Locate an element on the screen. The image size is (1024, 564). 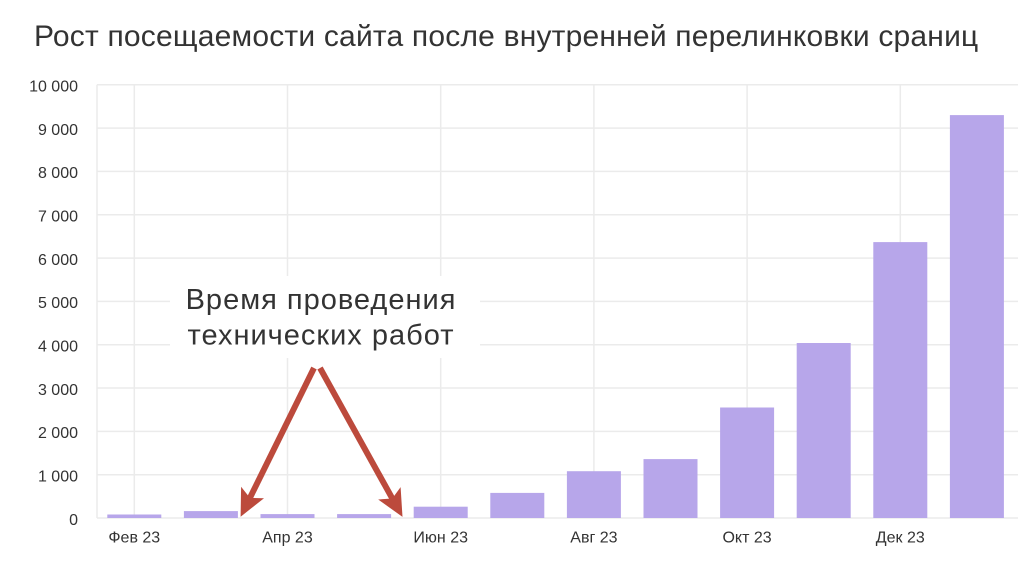
svg-text: Дек 23 is located at coordinates (900, 538).